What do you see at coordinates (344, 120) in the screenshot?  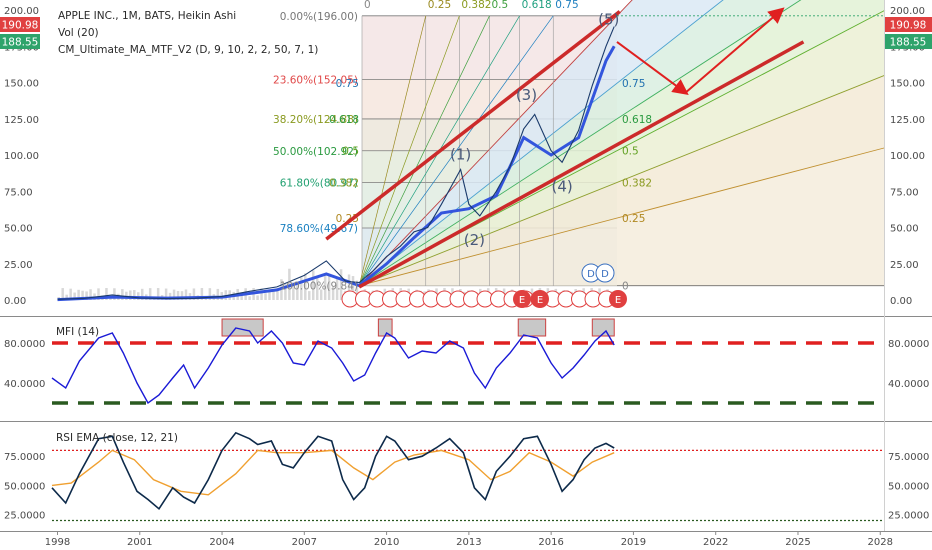 I see `fan-left-label: 0.618` at bounding box center [344, 120].